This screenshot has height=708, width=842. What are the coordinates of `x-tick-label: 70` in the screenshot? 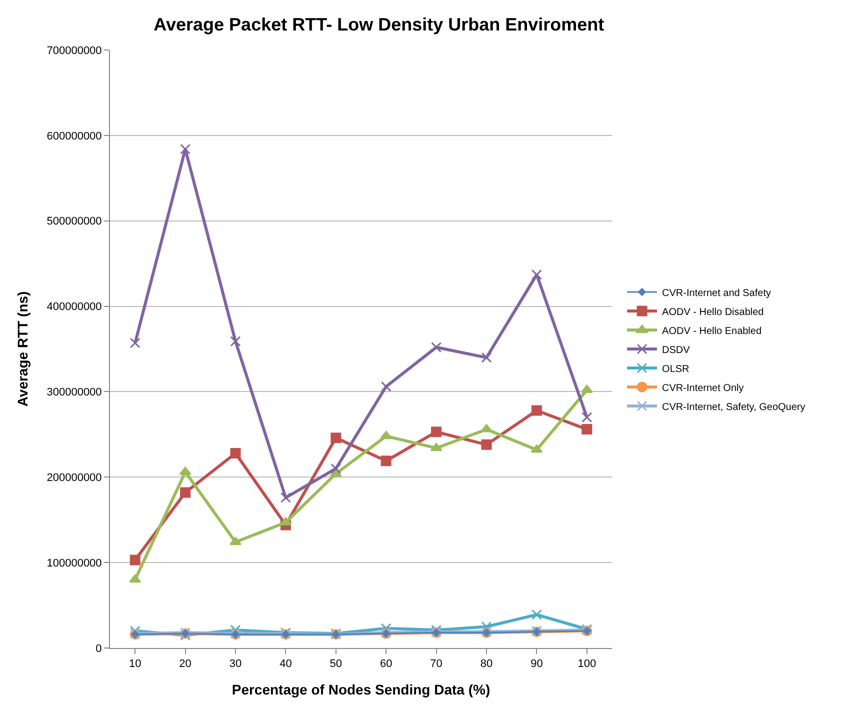 It's located at (436, 664).